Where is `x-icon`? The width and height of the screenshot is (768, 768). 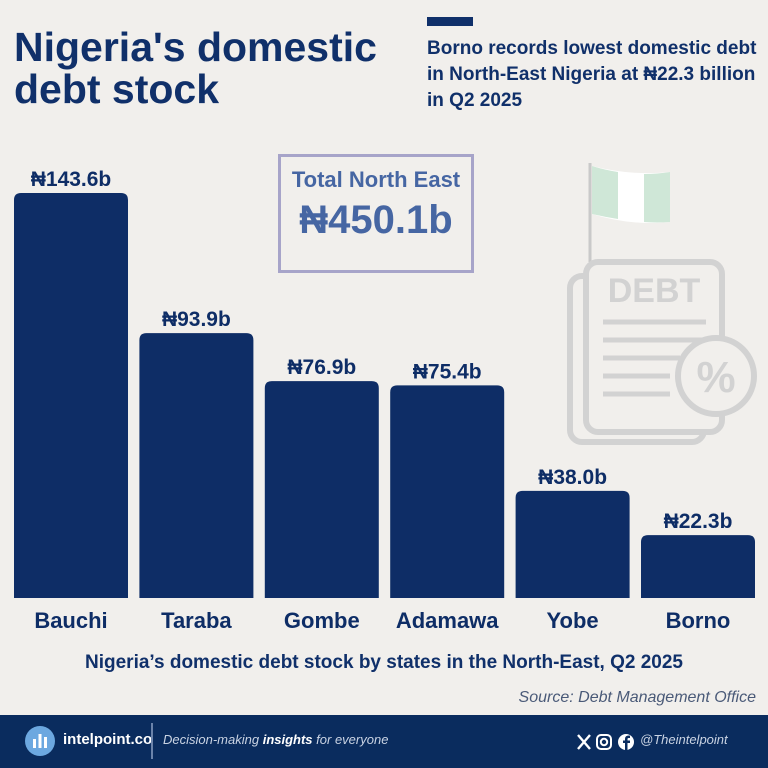 x-icon is located at coordinates (584, 742).